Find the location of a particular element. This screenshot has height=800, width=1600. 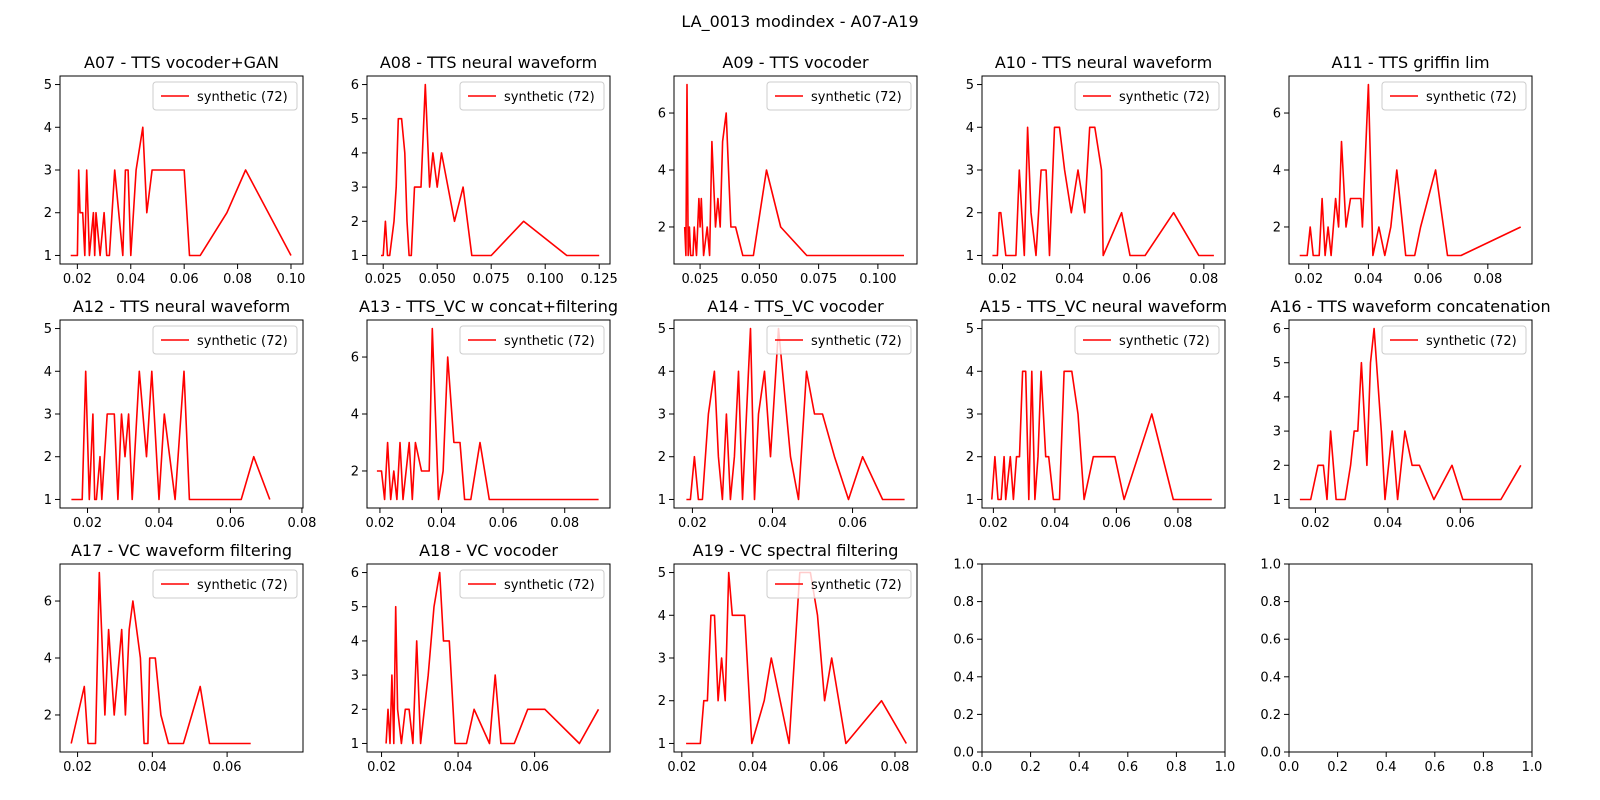

subplot-title: A17 - VC waveform filtering is located at coordinates (181, 550).